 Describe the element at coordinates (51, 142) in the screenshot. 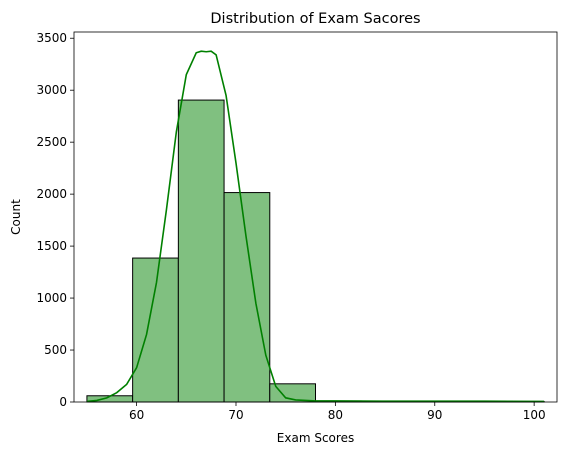

I see `y-tick-label: 2500` at that location.